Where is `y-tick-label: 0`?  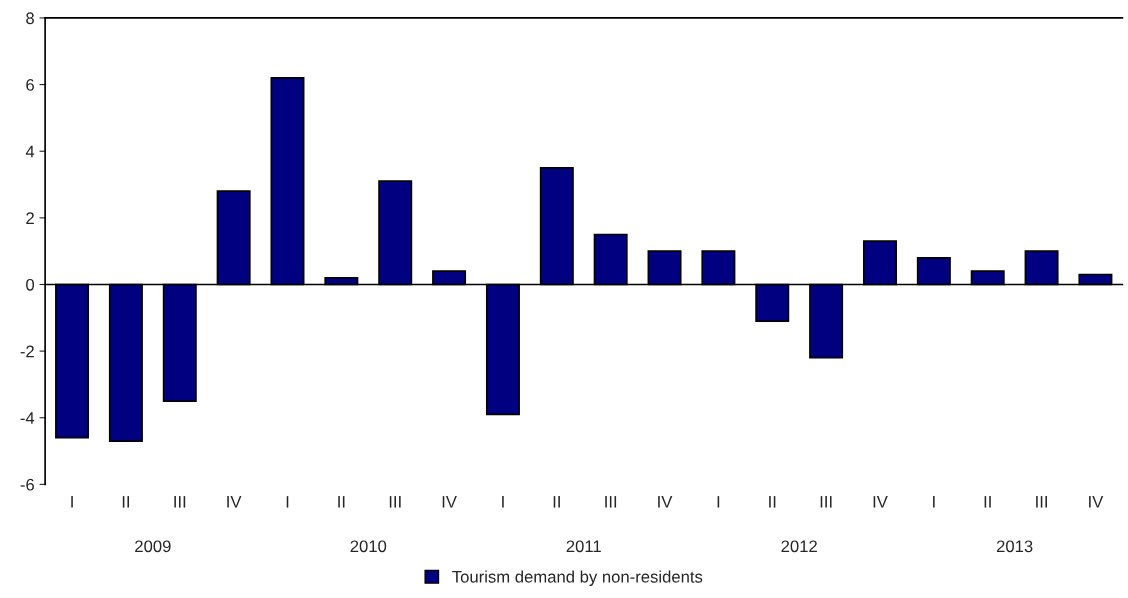 y-tick-label: 0 is located at coordinates (30, 284).